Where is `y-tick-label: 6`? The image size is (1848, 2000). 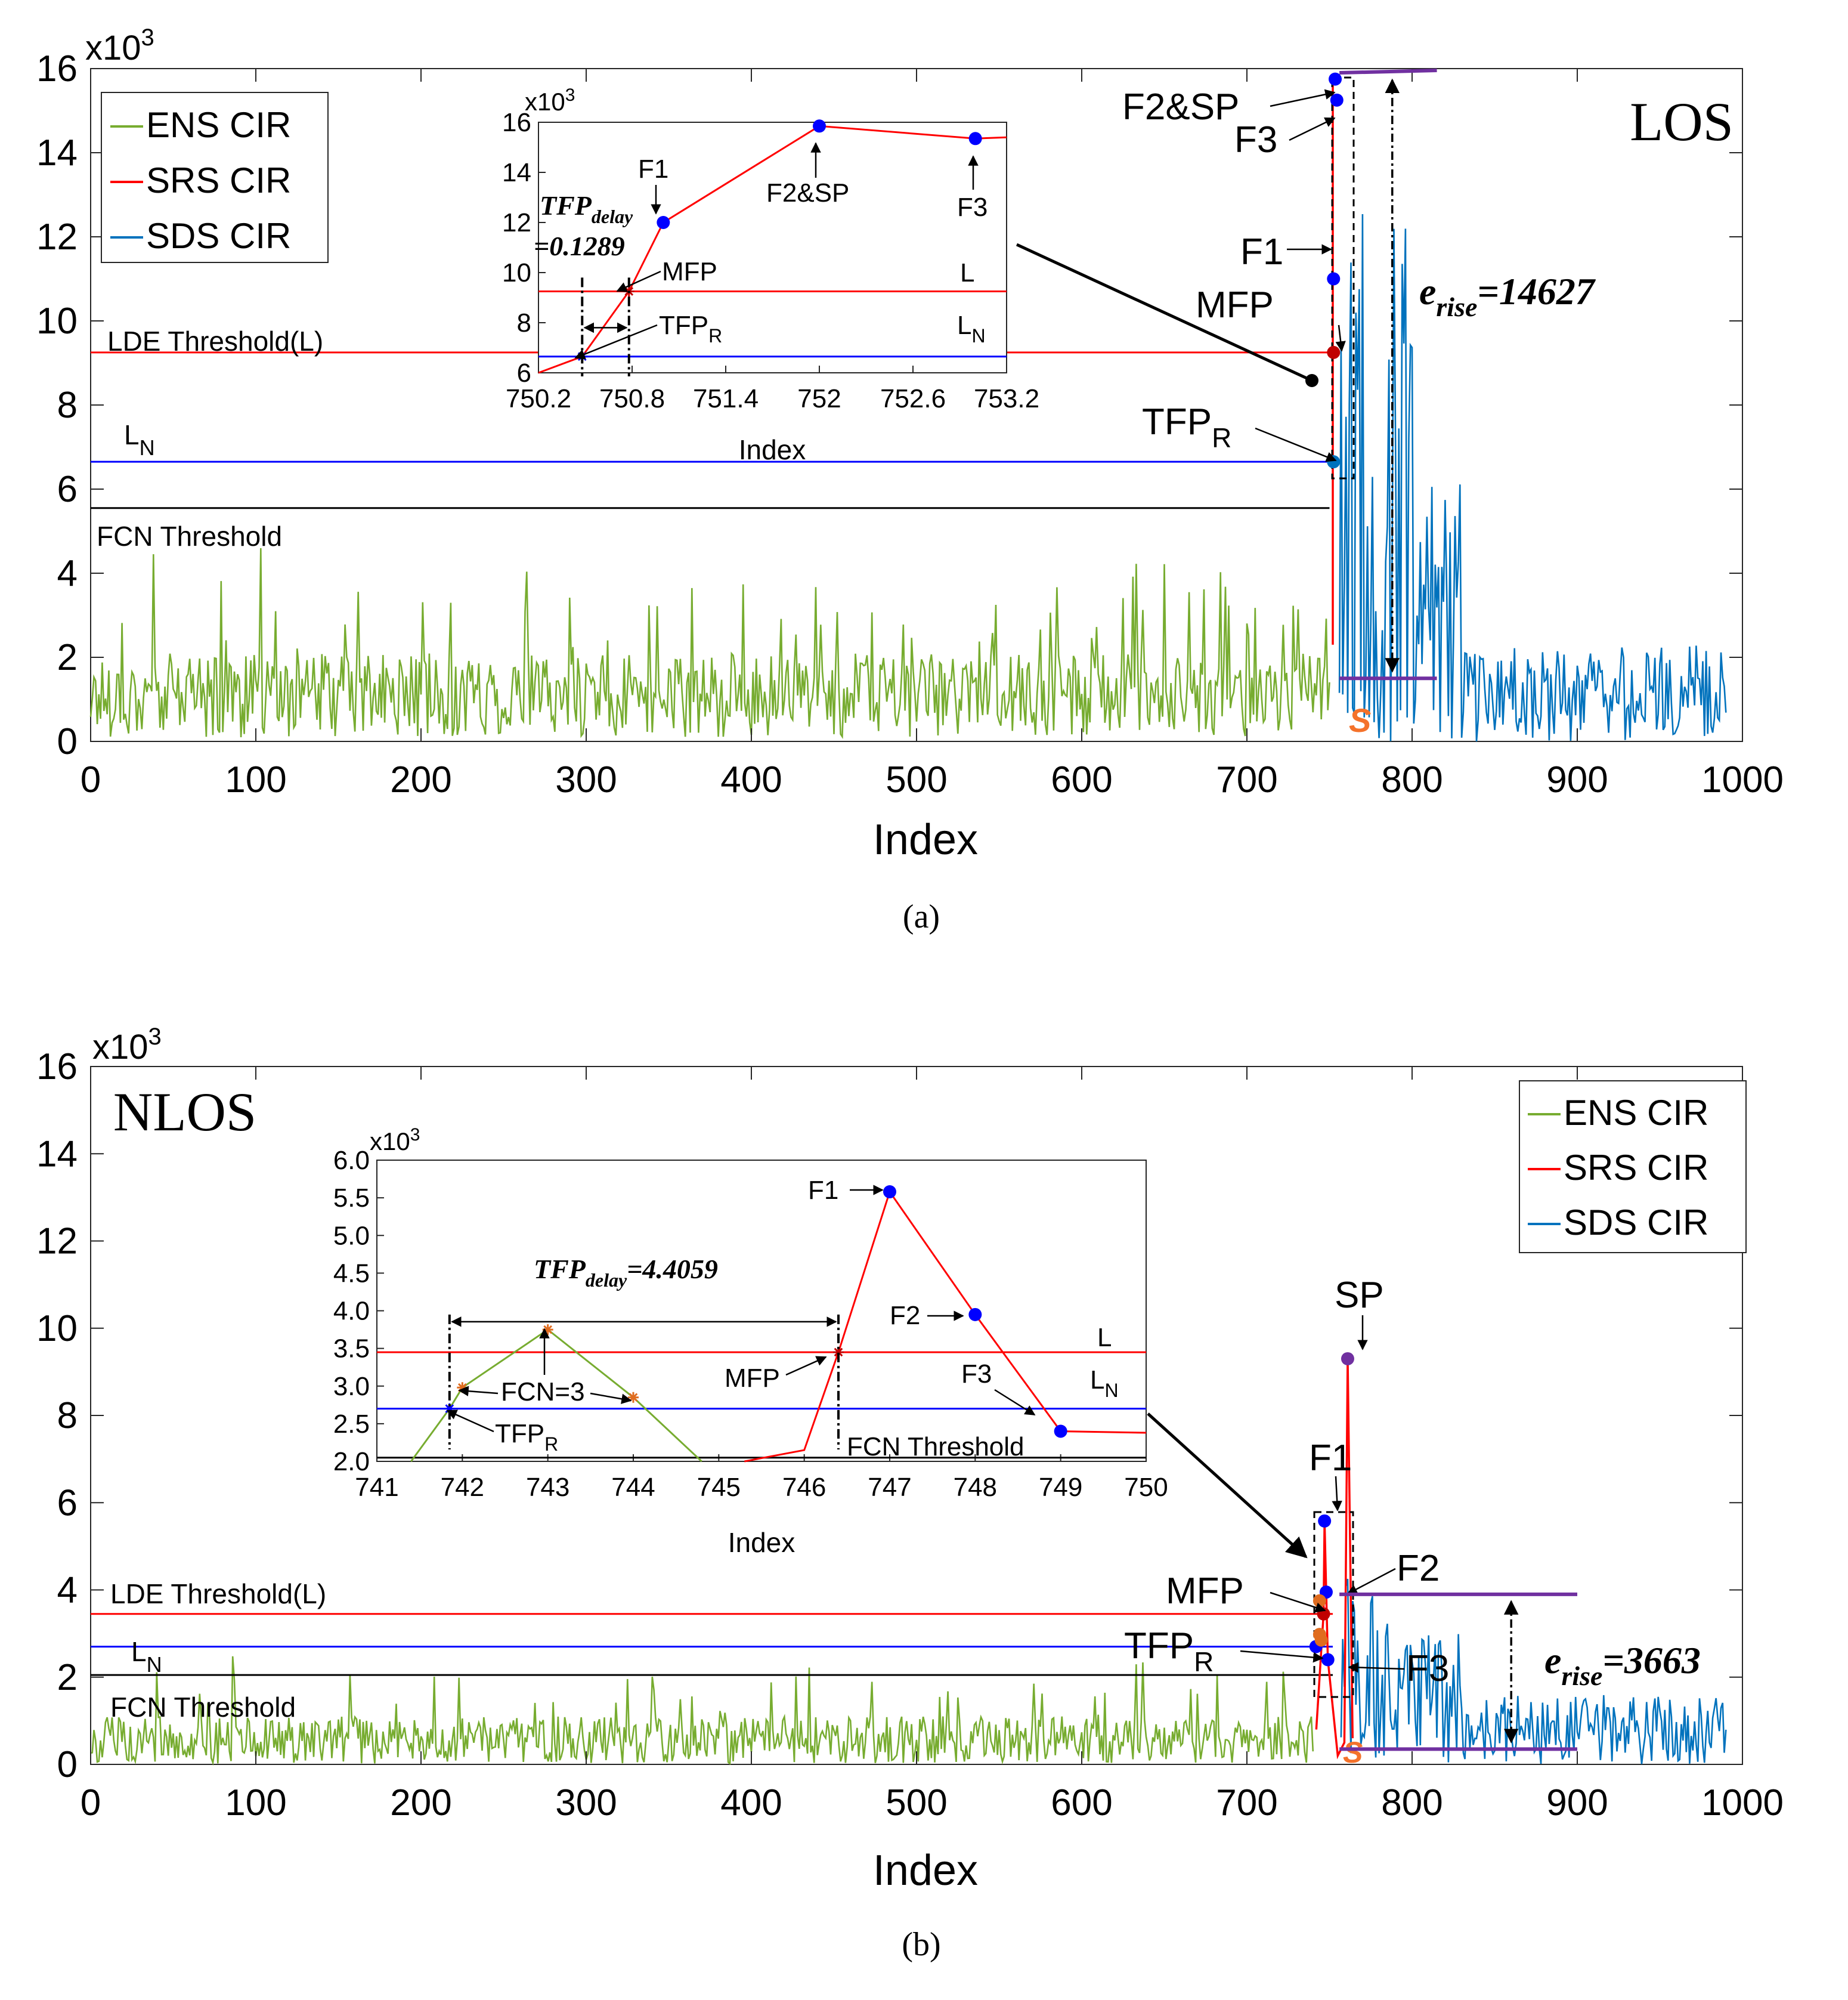
y-tick-label: 6 is located at coordinates (68, 489).